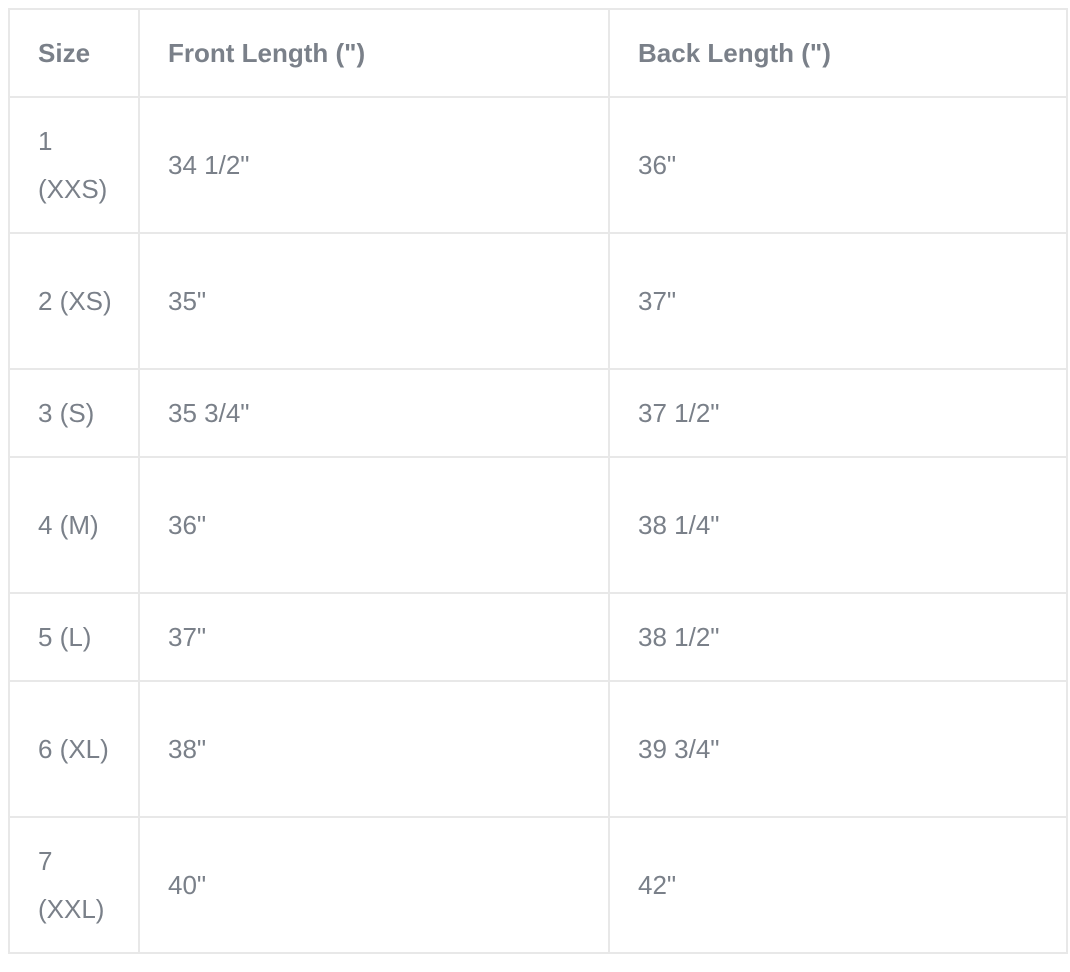 This screenshot has width=1070, height=972. I want to click on table-row: 2 (XS) 35" 37", so click(538, 301).